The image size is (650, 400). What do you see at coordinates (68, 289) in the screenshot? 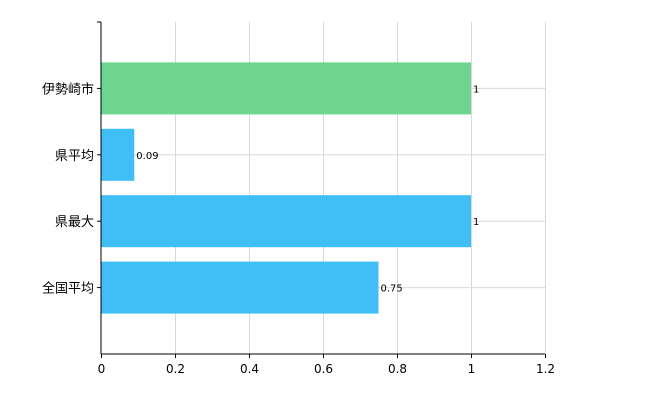
I see `category-label: 全国平均` at bounding box center [68, 289].